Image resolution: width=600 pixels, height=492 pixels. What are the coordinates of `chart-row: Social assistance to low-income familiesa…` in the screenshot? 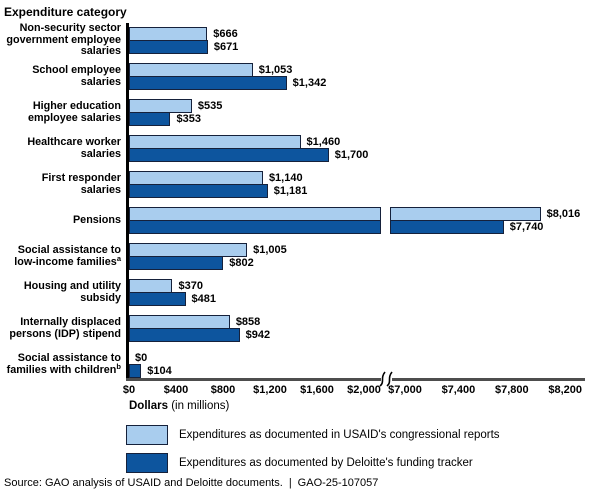 It's located at (300, 256).